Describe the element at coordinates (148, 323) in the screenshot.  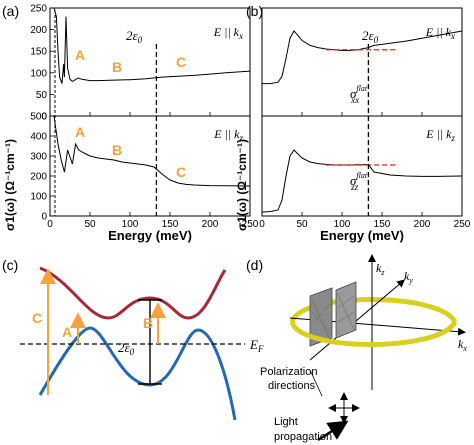
I see `panel-c-label-B: B` at that location.